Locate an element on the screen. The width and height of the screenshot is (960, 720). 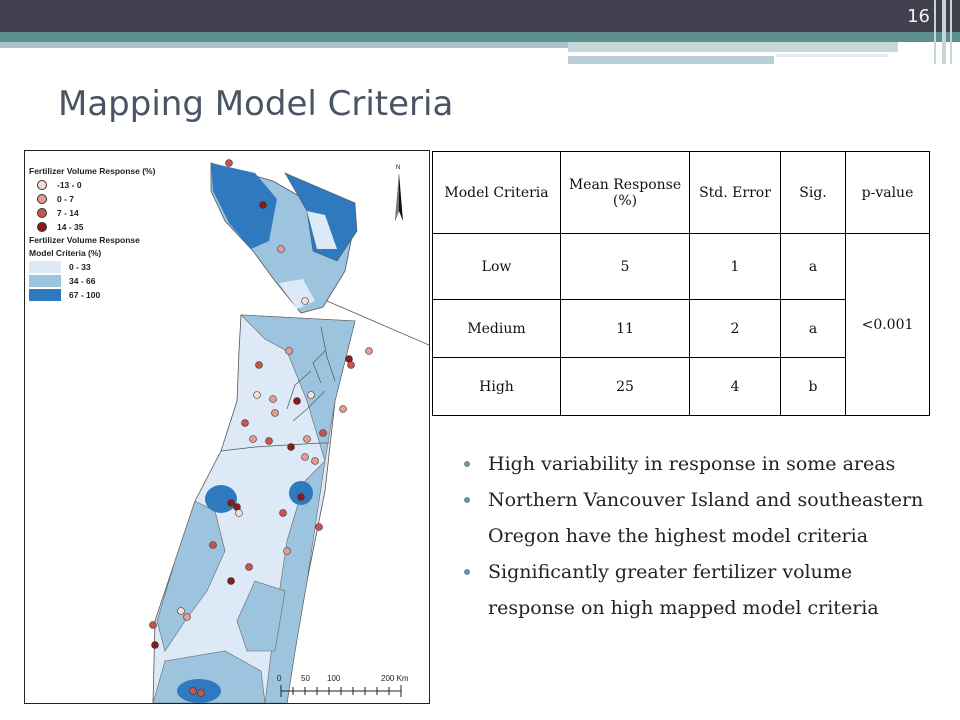
scale-label: 100 is located at coordinates (334, 678).